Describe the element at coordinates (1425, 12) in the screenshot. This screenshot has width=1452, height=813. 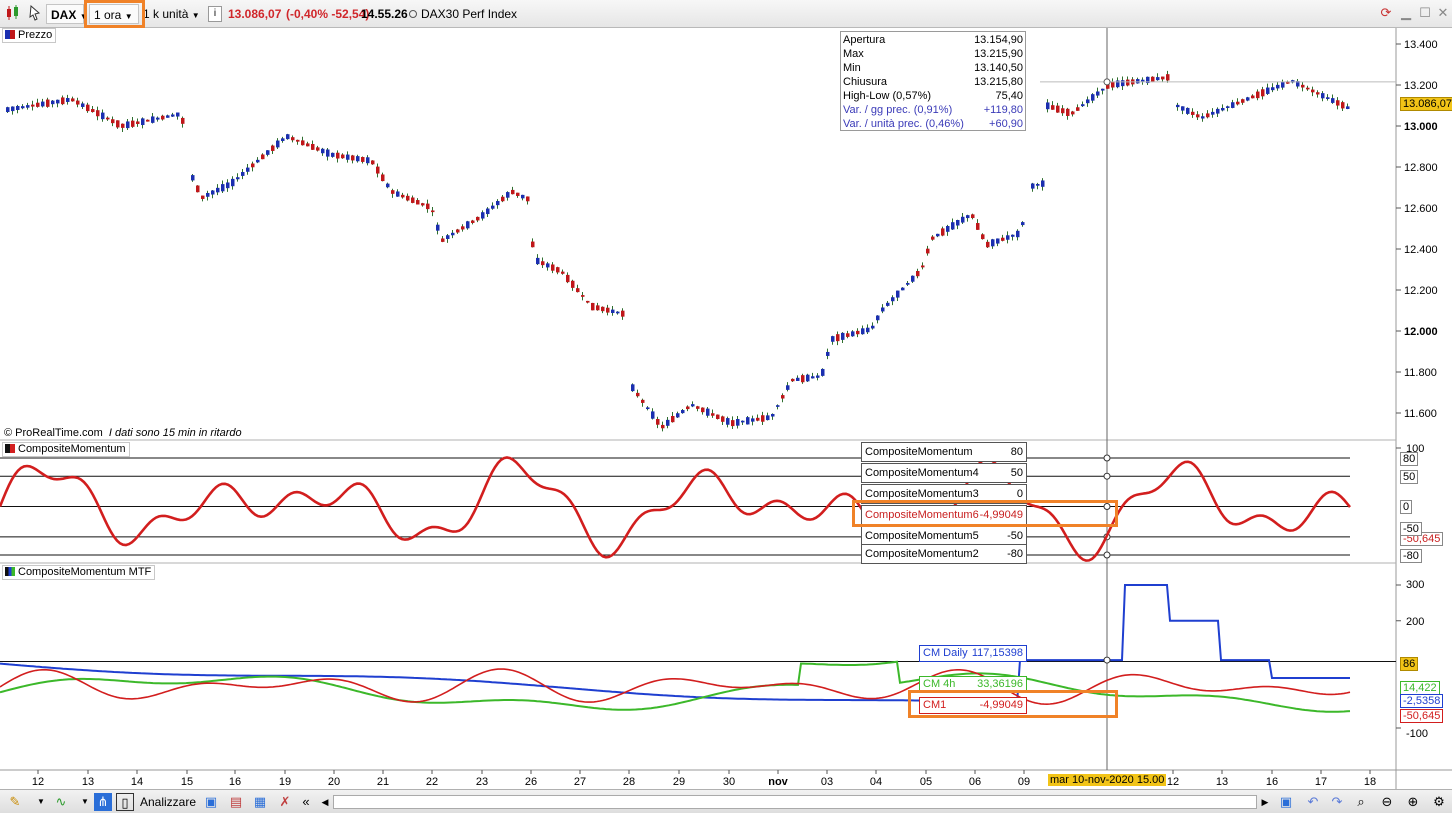
I see `maximize-icon: ☐` at that location.